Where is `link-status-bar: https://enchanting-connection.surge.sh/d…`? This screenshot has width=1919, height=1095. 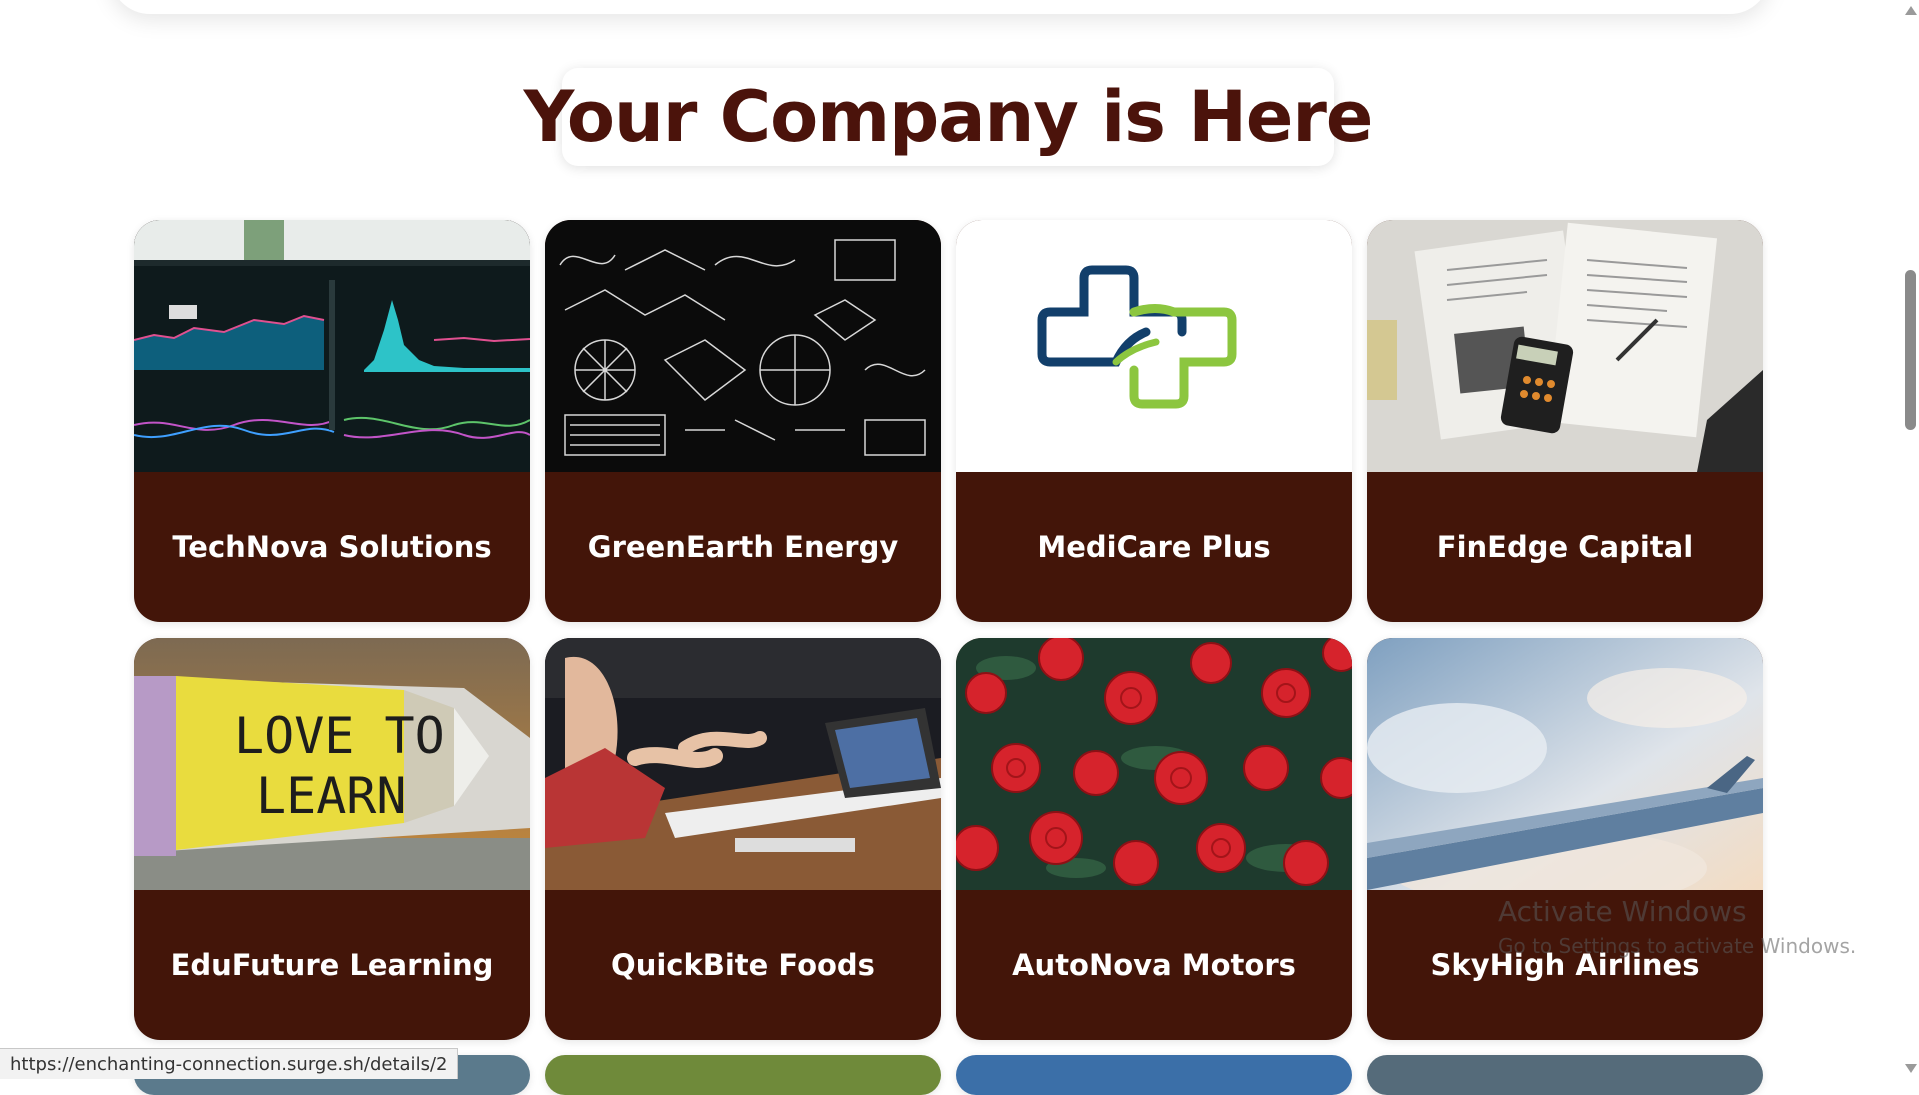
link-status-bar: https://enchanting-connection.surge.sh/d… is located at coordinates (229, 1063).